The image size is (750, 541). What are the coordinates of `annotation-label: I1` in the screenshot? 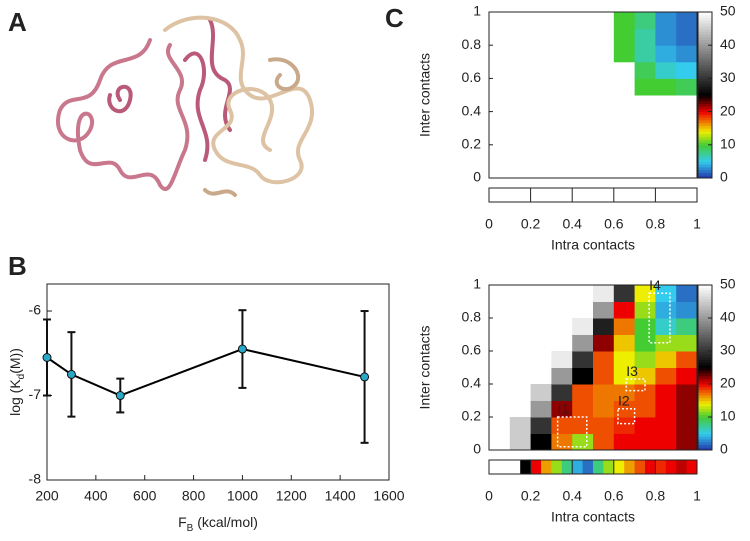 It's located at (564, 409).